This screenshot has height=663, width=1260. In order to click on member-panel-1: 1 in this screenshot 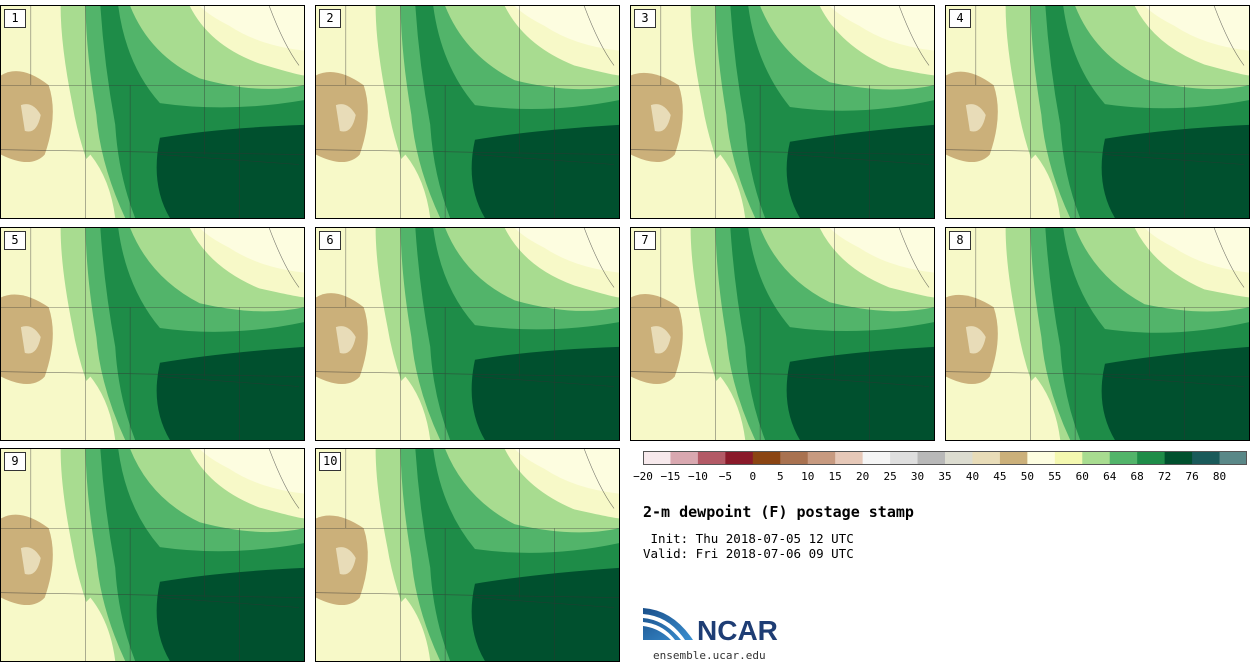, I will do `click(152, 112)`.